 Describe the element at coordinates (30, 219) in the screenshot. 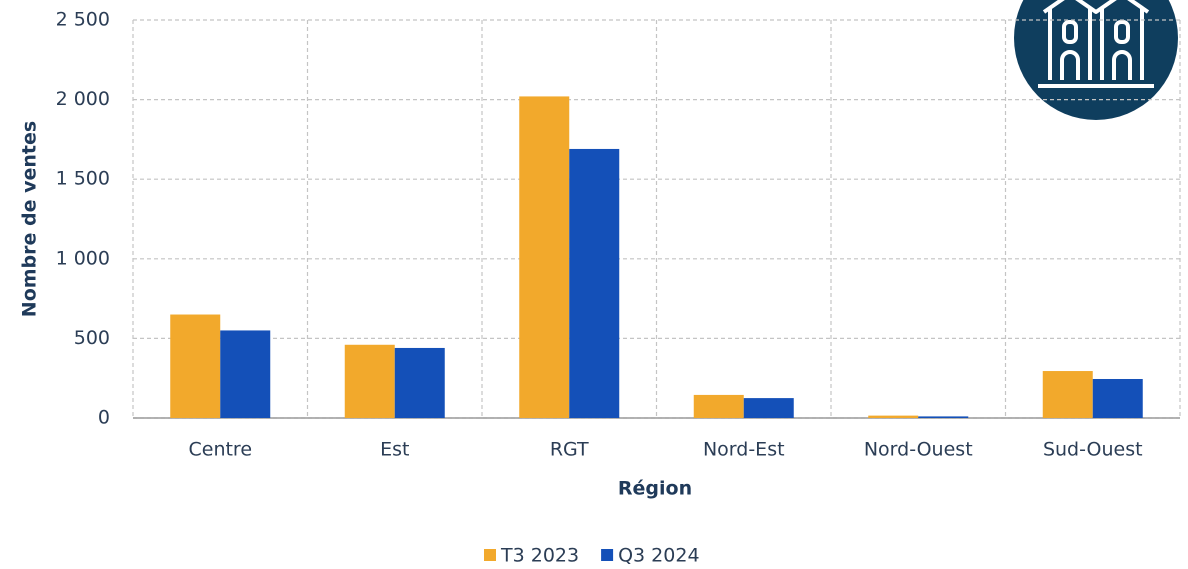

I see `y-axis-title: Nombre de ventes` at that location.